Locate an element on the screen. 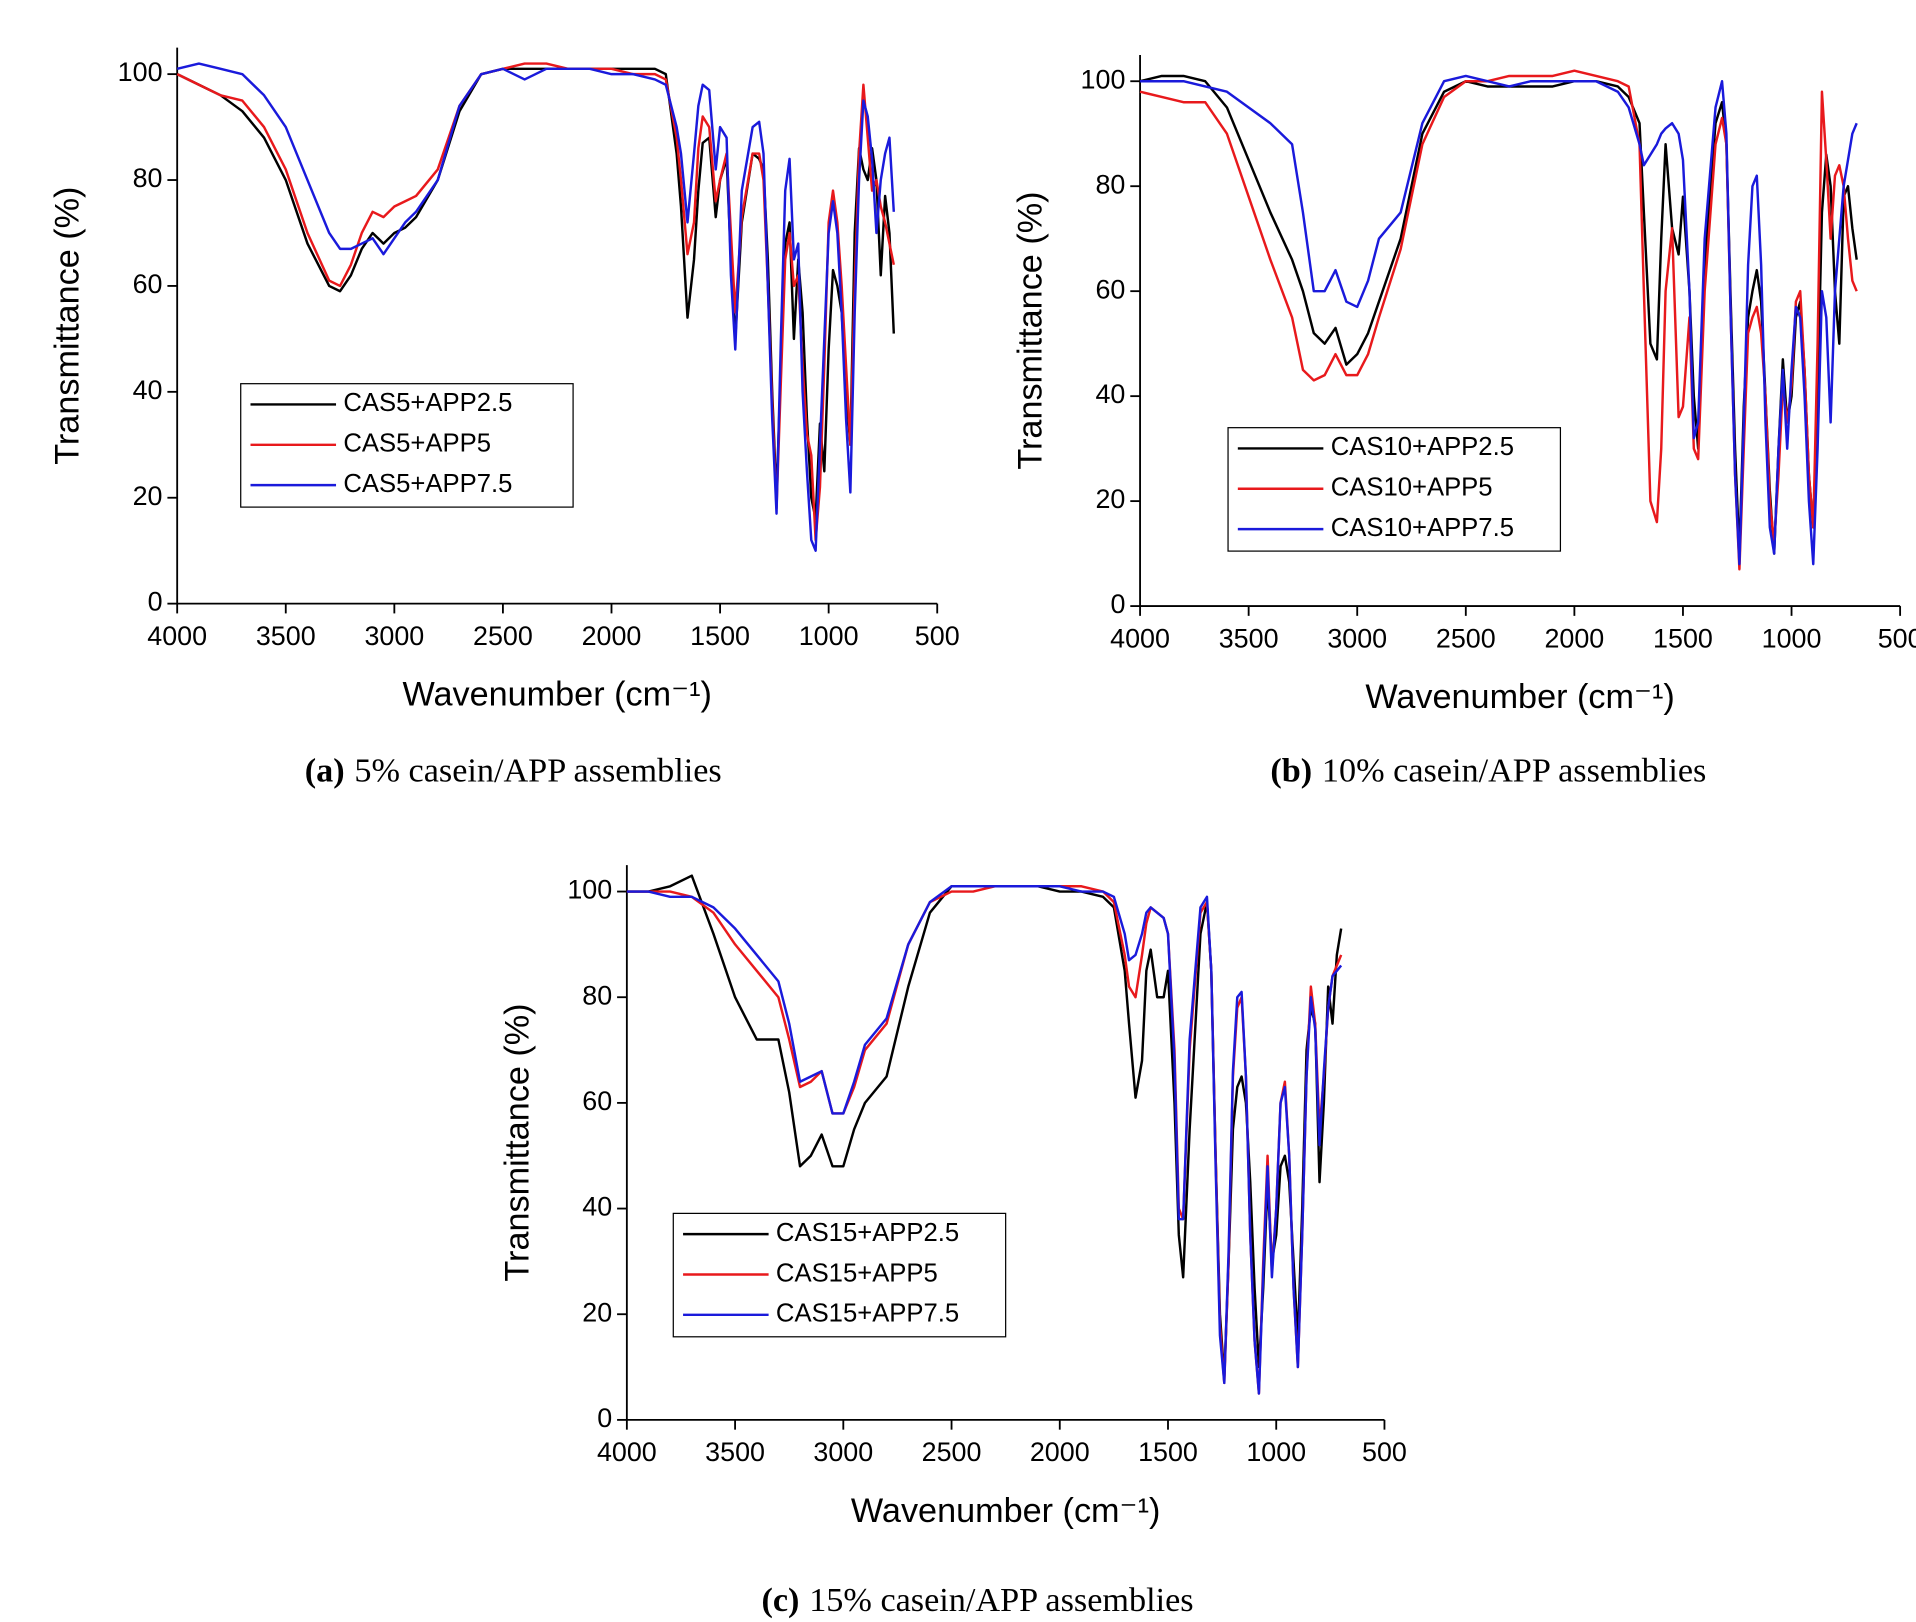 This screenshot has width=1916, height=1622. caption: (b) 10% casein/APP assemblies is located at coordinates (1488, 770).